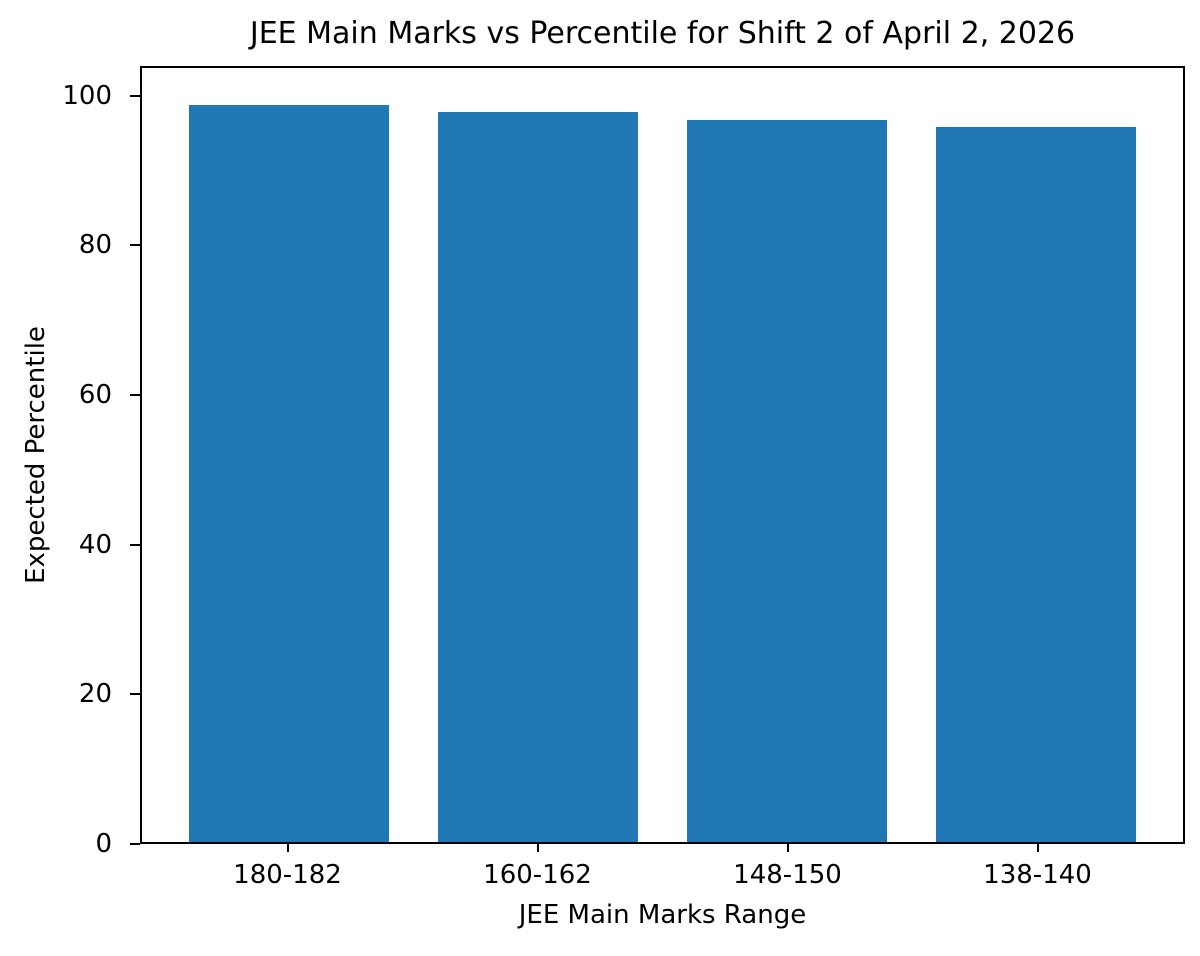  What do you see at coordinates (103, 844) in the screenshot?
I see `y-tick-label-0: 0` at bounding box center [103, 844].